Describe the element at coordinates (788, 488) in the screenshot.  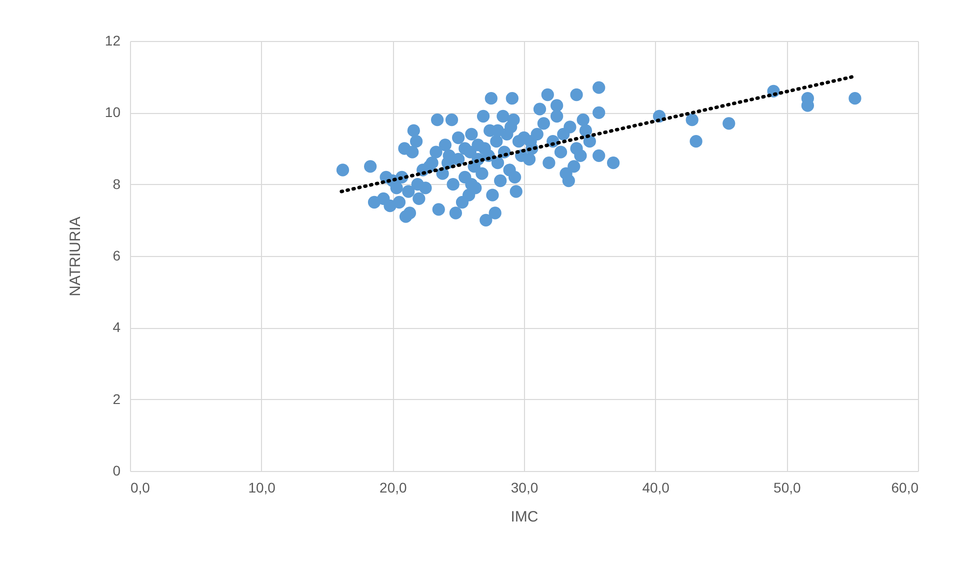
I see `x-tick-label: 50,0` at that location.